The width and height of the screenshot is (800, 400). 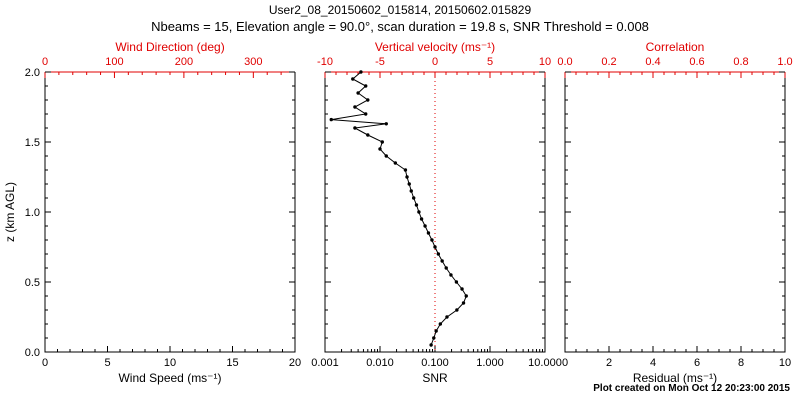 What do you see at coordinates (784, 62) in the screenshot?
I see `top-tick-label: 1.0` at bounding box center [784, 62].